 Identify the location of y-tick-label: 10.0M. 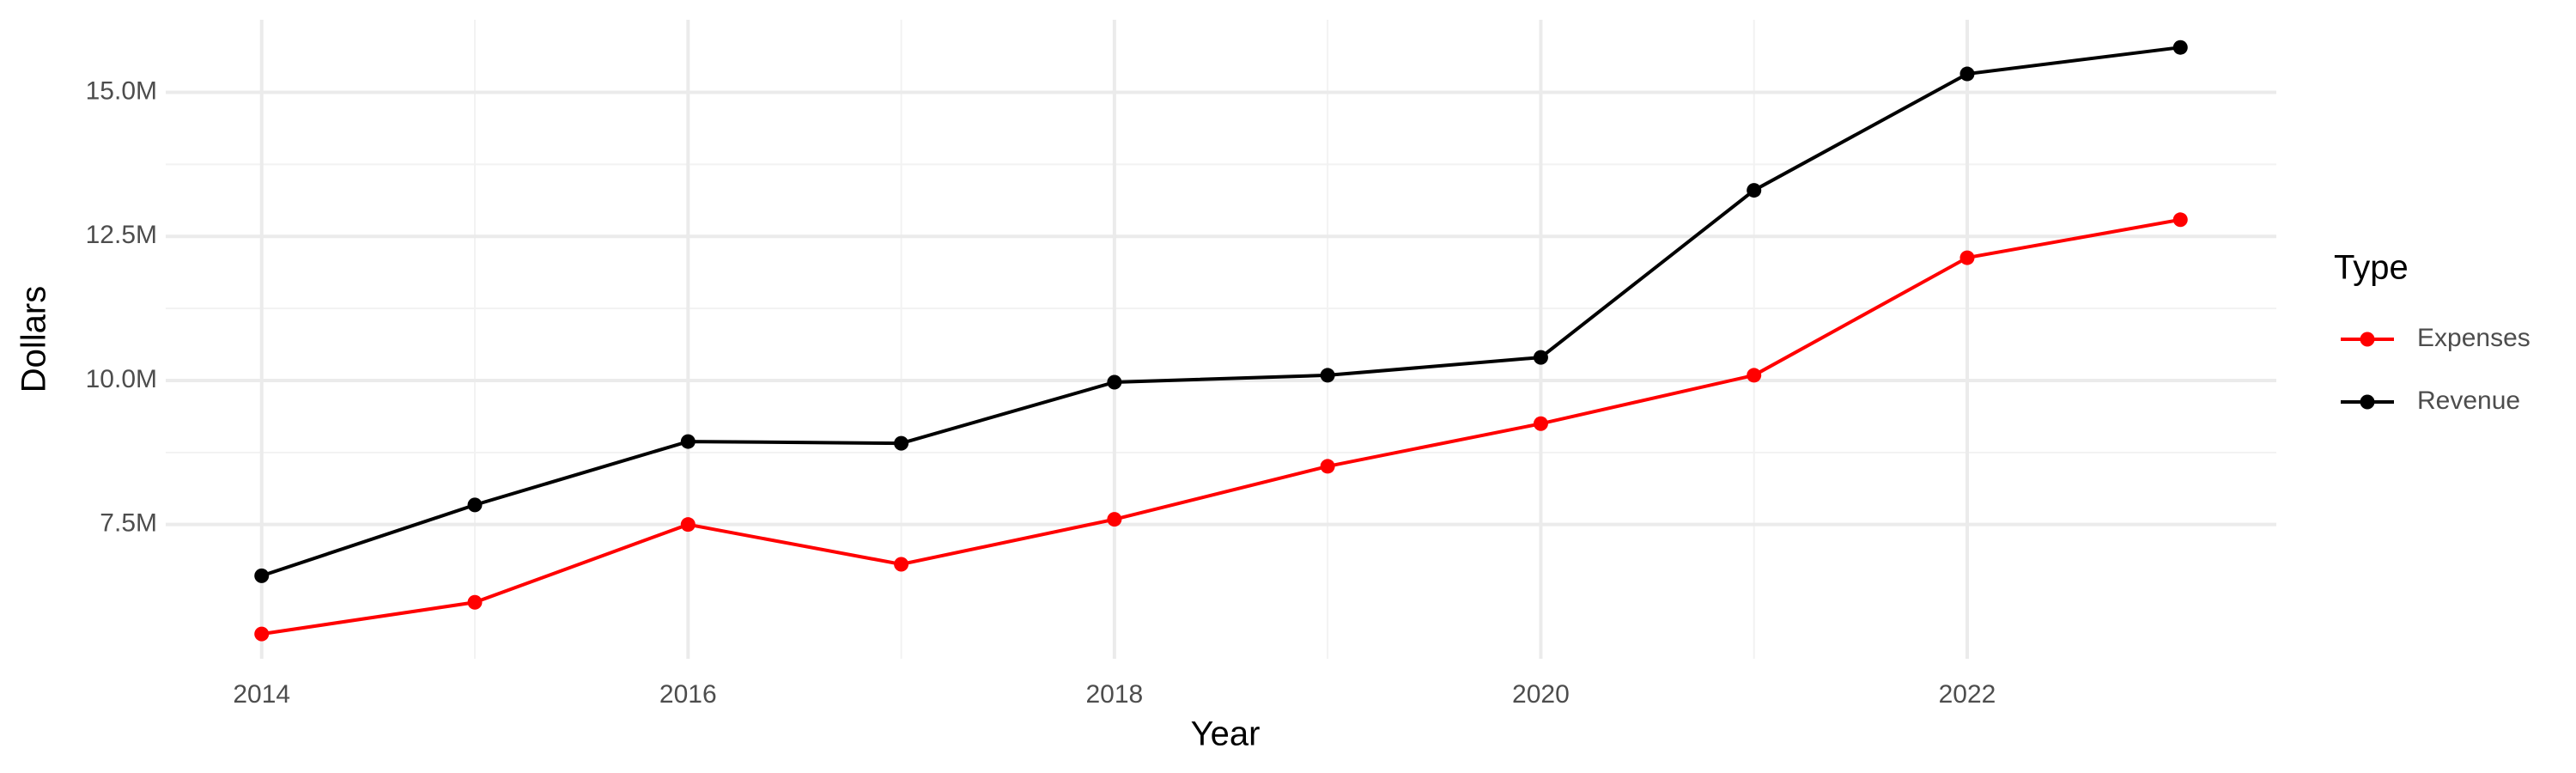
(122, 379).